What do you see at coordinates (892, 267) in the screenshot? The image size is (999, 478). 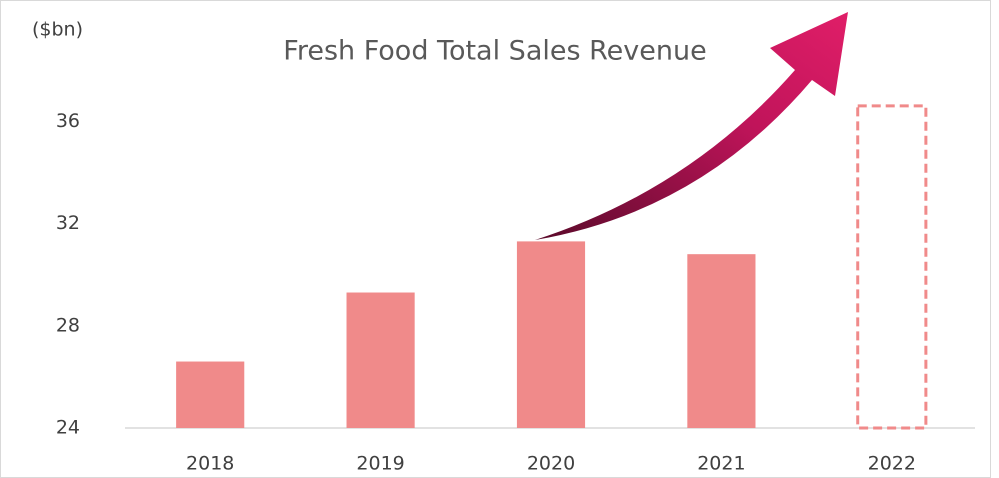 I see `projected-bar` at bounding box center [892, 267].